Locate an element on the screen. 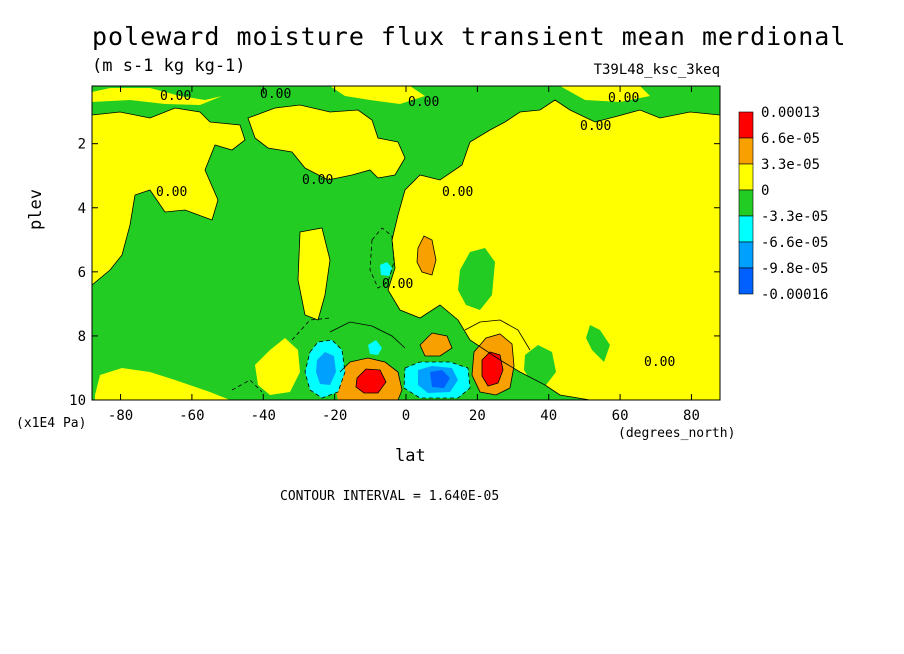  chart-units: (m s-1 kg kg-1) is located at coordinates (169, 66).